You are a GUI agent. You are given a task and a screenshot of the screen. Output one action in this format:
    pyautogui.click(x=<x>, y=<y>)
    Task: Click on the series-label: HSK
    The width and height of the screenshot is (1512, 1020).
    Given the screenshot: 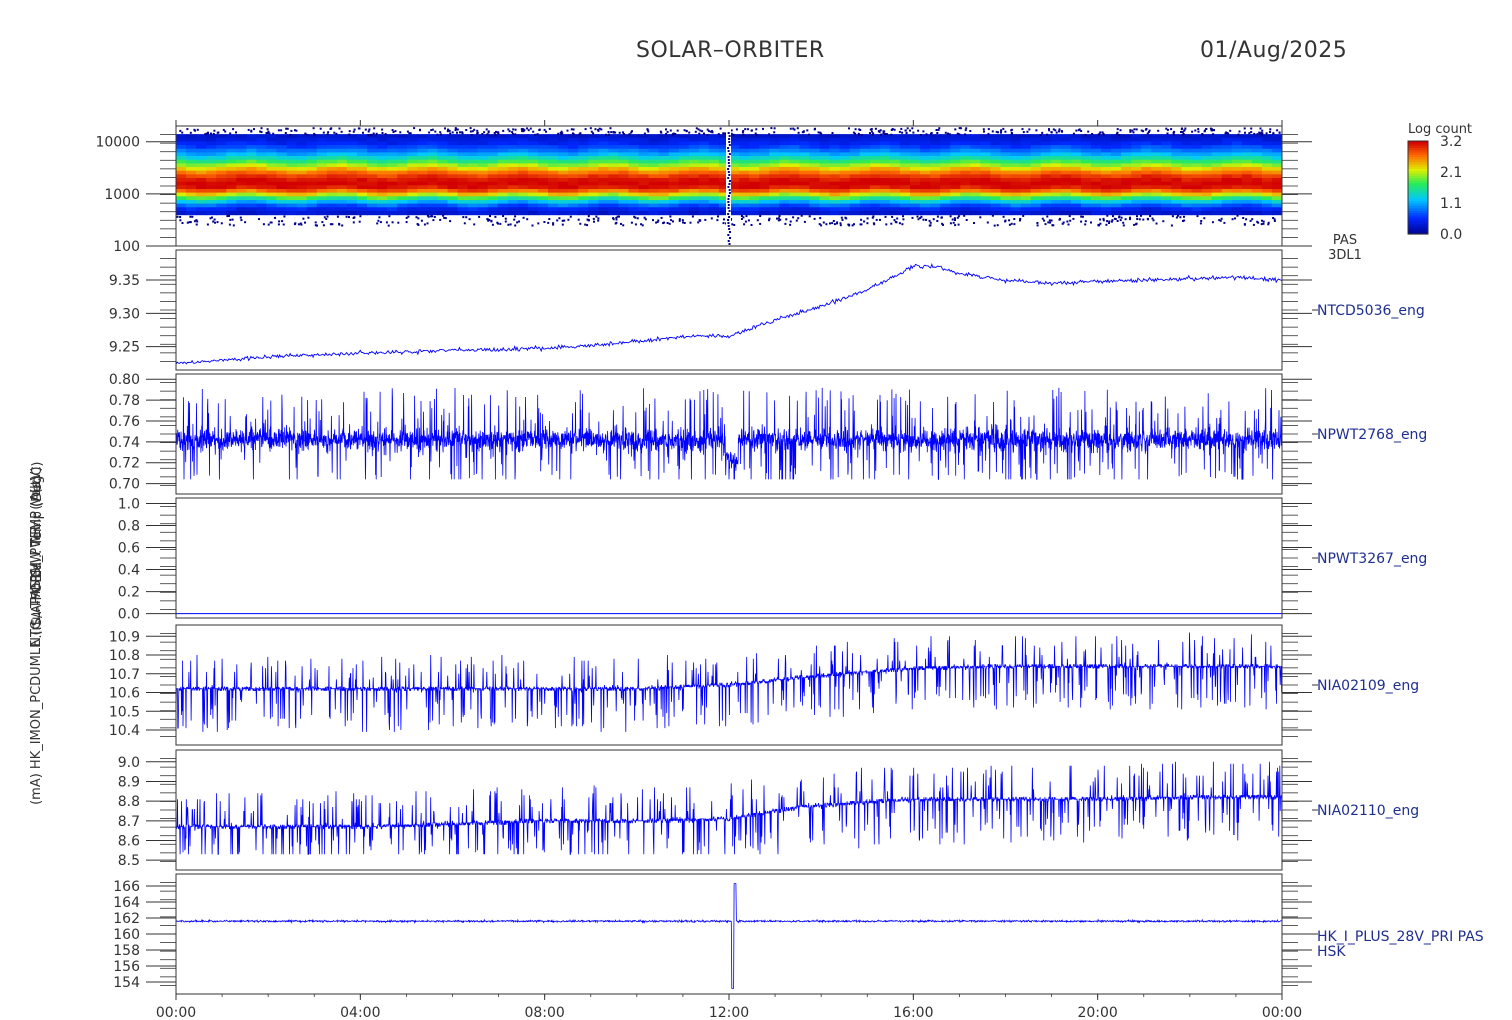 What is the action you would take?
    pyautogui.click(x=1331, y=952)
    